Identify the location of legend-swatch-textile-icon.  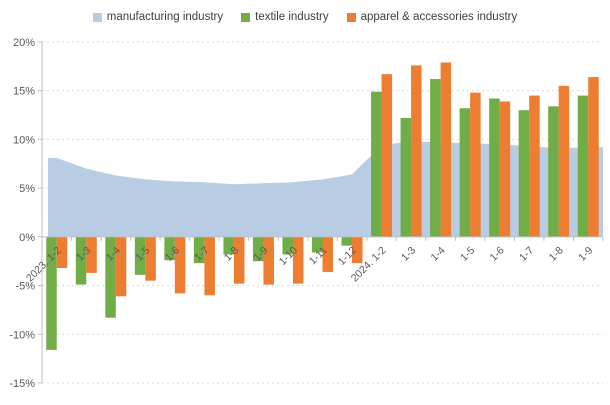
(246, 17).